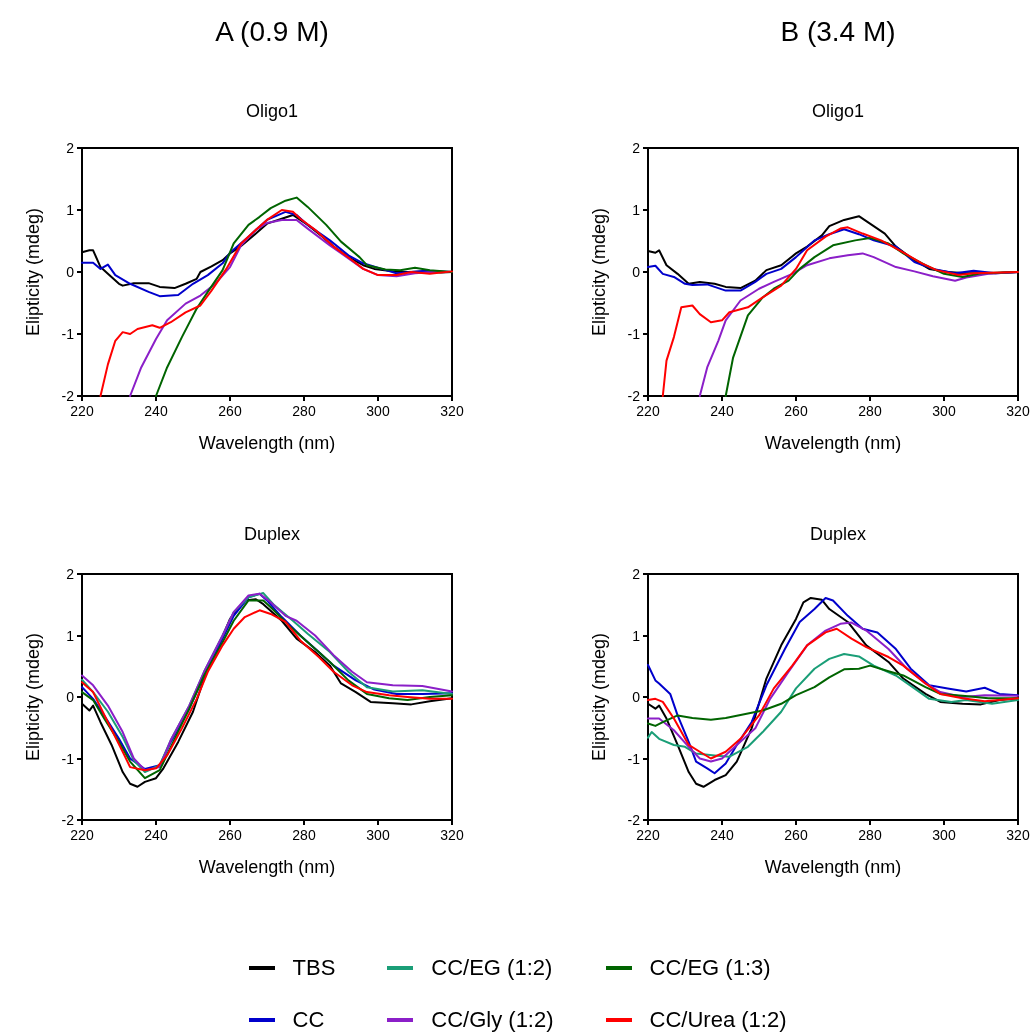 The image size is (1035, 1033). I want to click on legend-label: CC/EG (1:2), so click(492, 968).